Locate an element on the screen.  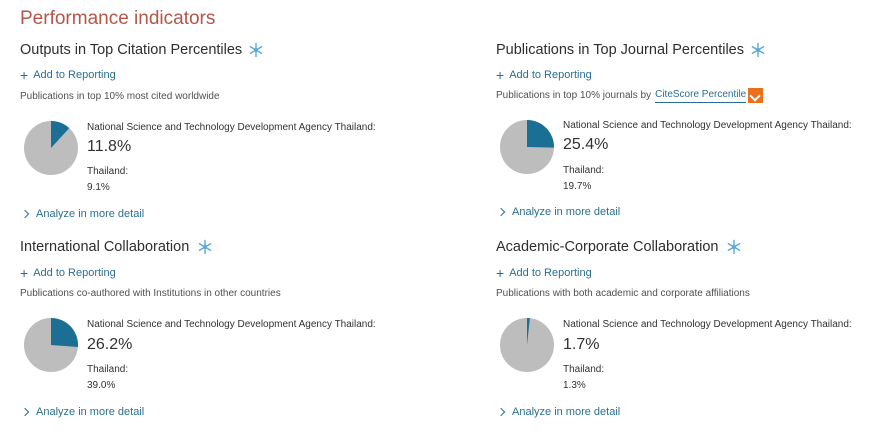
country-value: 19.7% is located at coordinates (577, 186).